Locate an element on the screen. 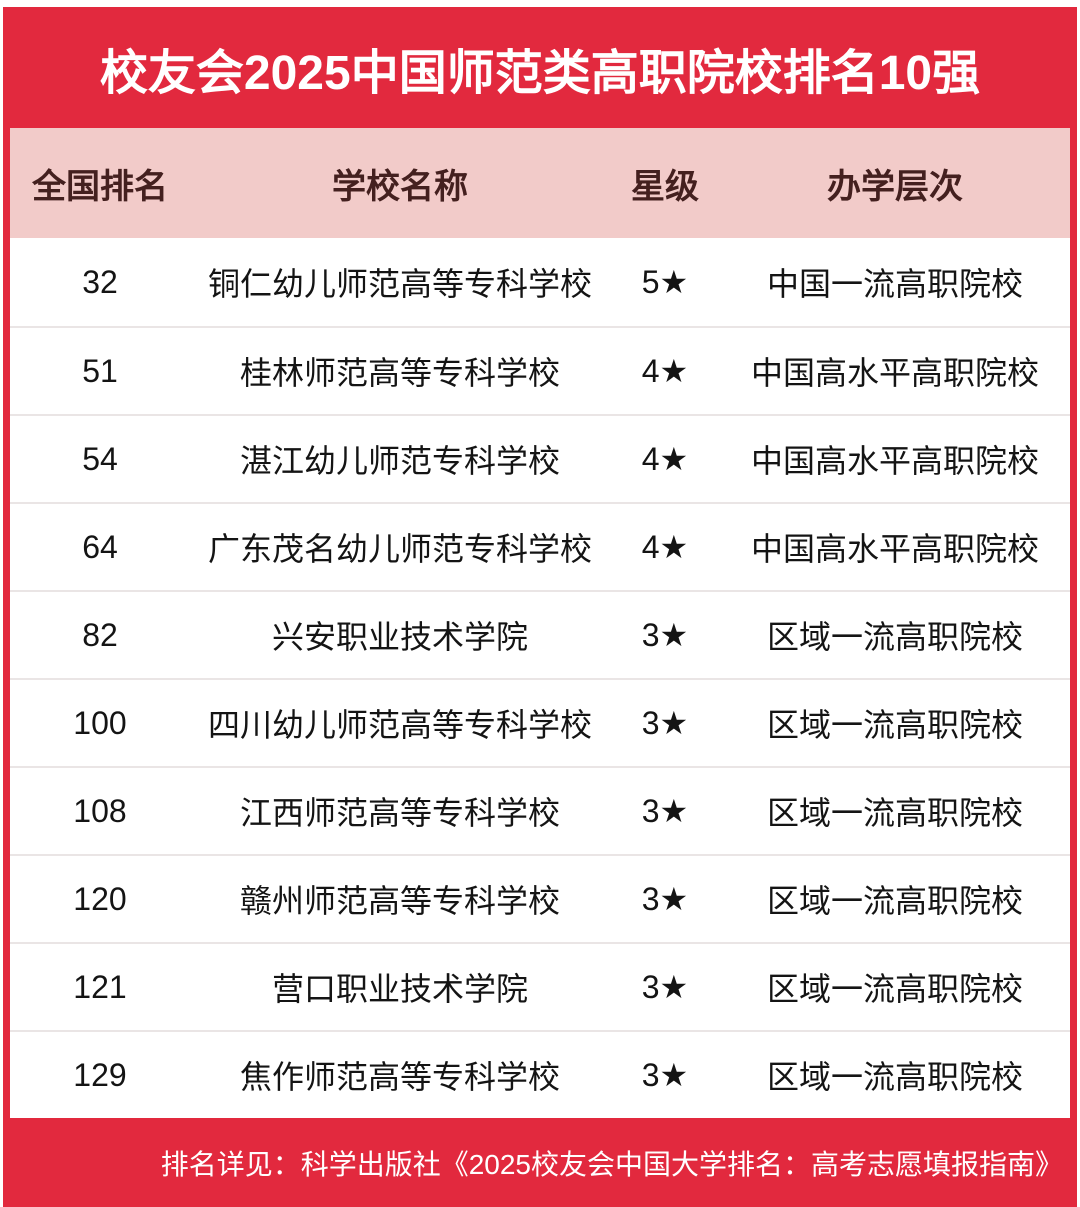 The height and width of the screenshot is (1207, 1080). rank-cell: 82 is located at coordinates (100, 634).